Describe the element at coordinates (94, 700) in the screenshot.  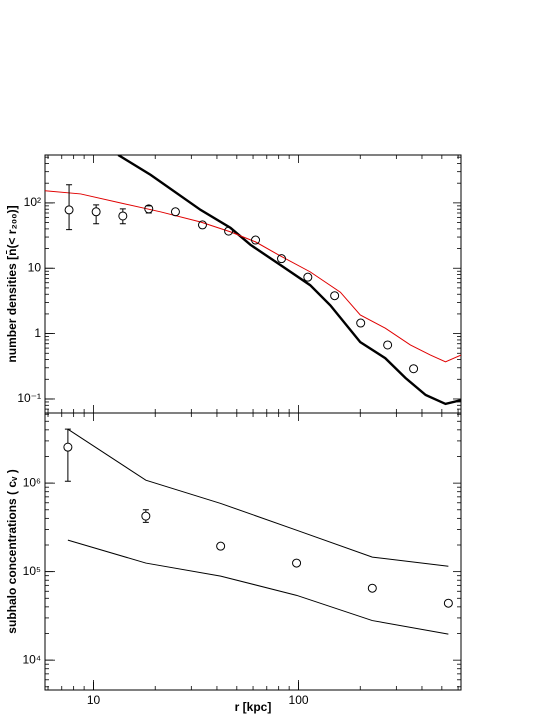
I see `x-tick-label: 10` at that location.